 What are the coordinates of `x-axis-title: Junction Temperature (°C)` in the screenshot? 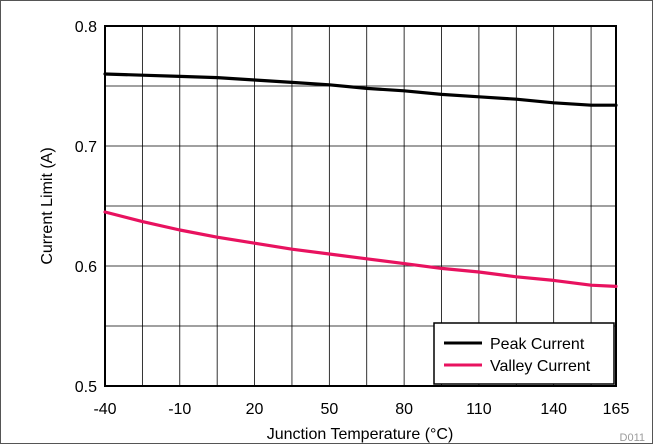 It's located at (360, 434).